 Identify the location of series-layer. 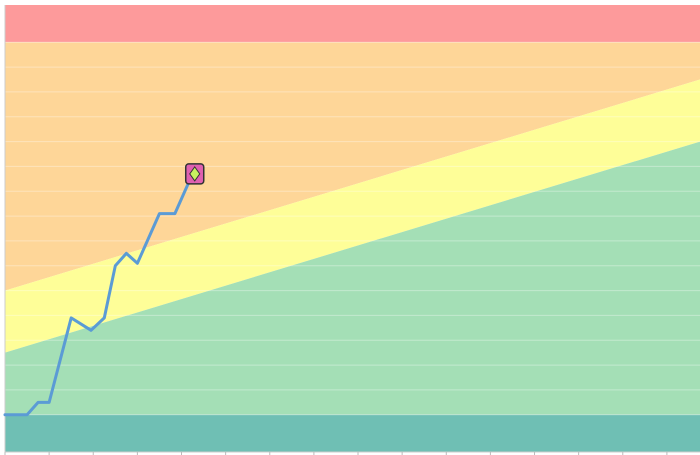
(99, 294).